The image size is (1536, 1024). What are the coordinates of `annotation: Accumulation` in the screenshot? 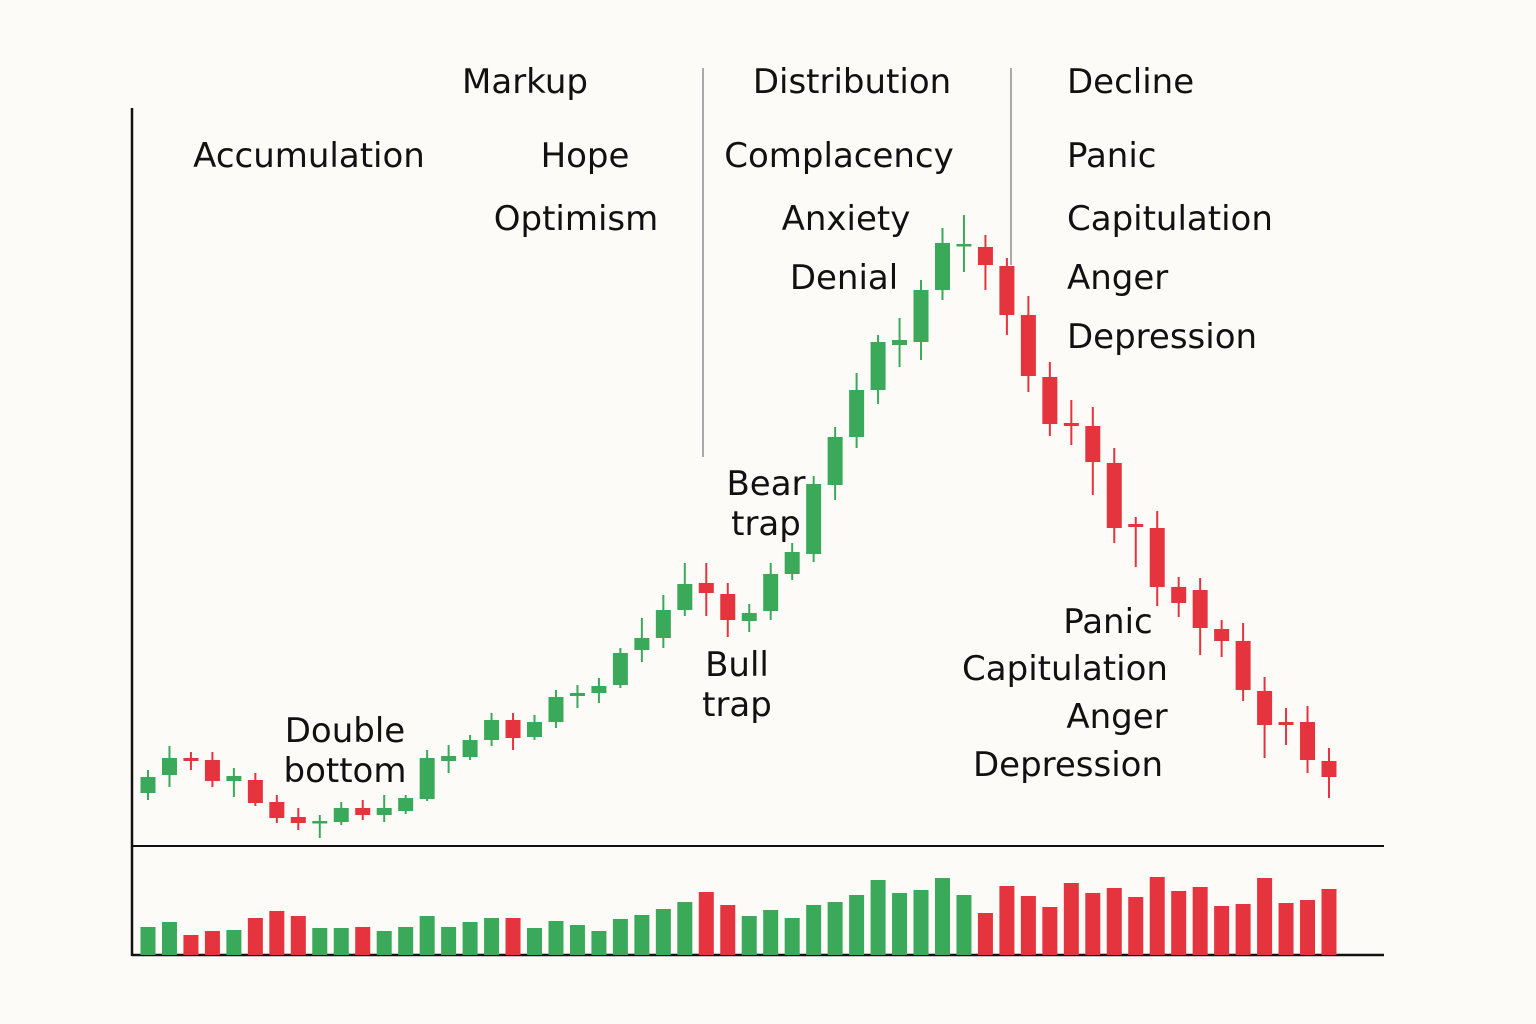 It's located at (309, 156).